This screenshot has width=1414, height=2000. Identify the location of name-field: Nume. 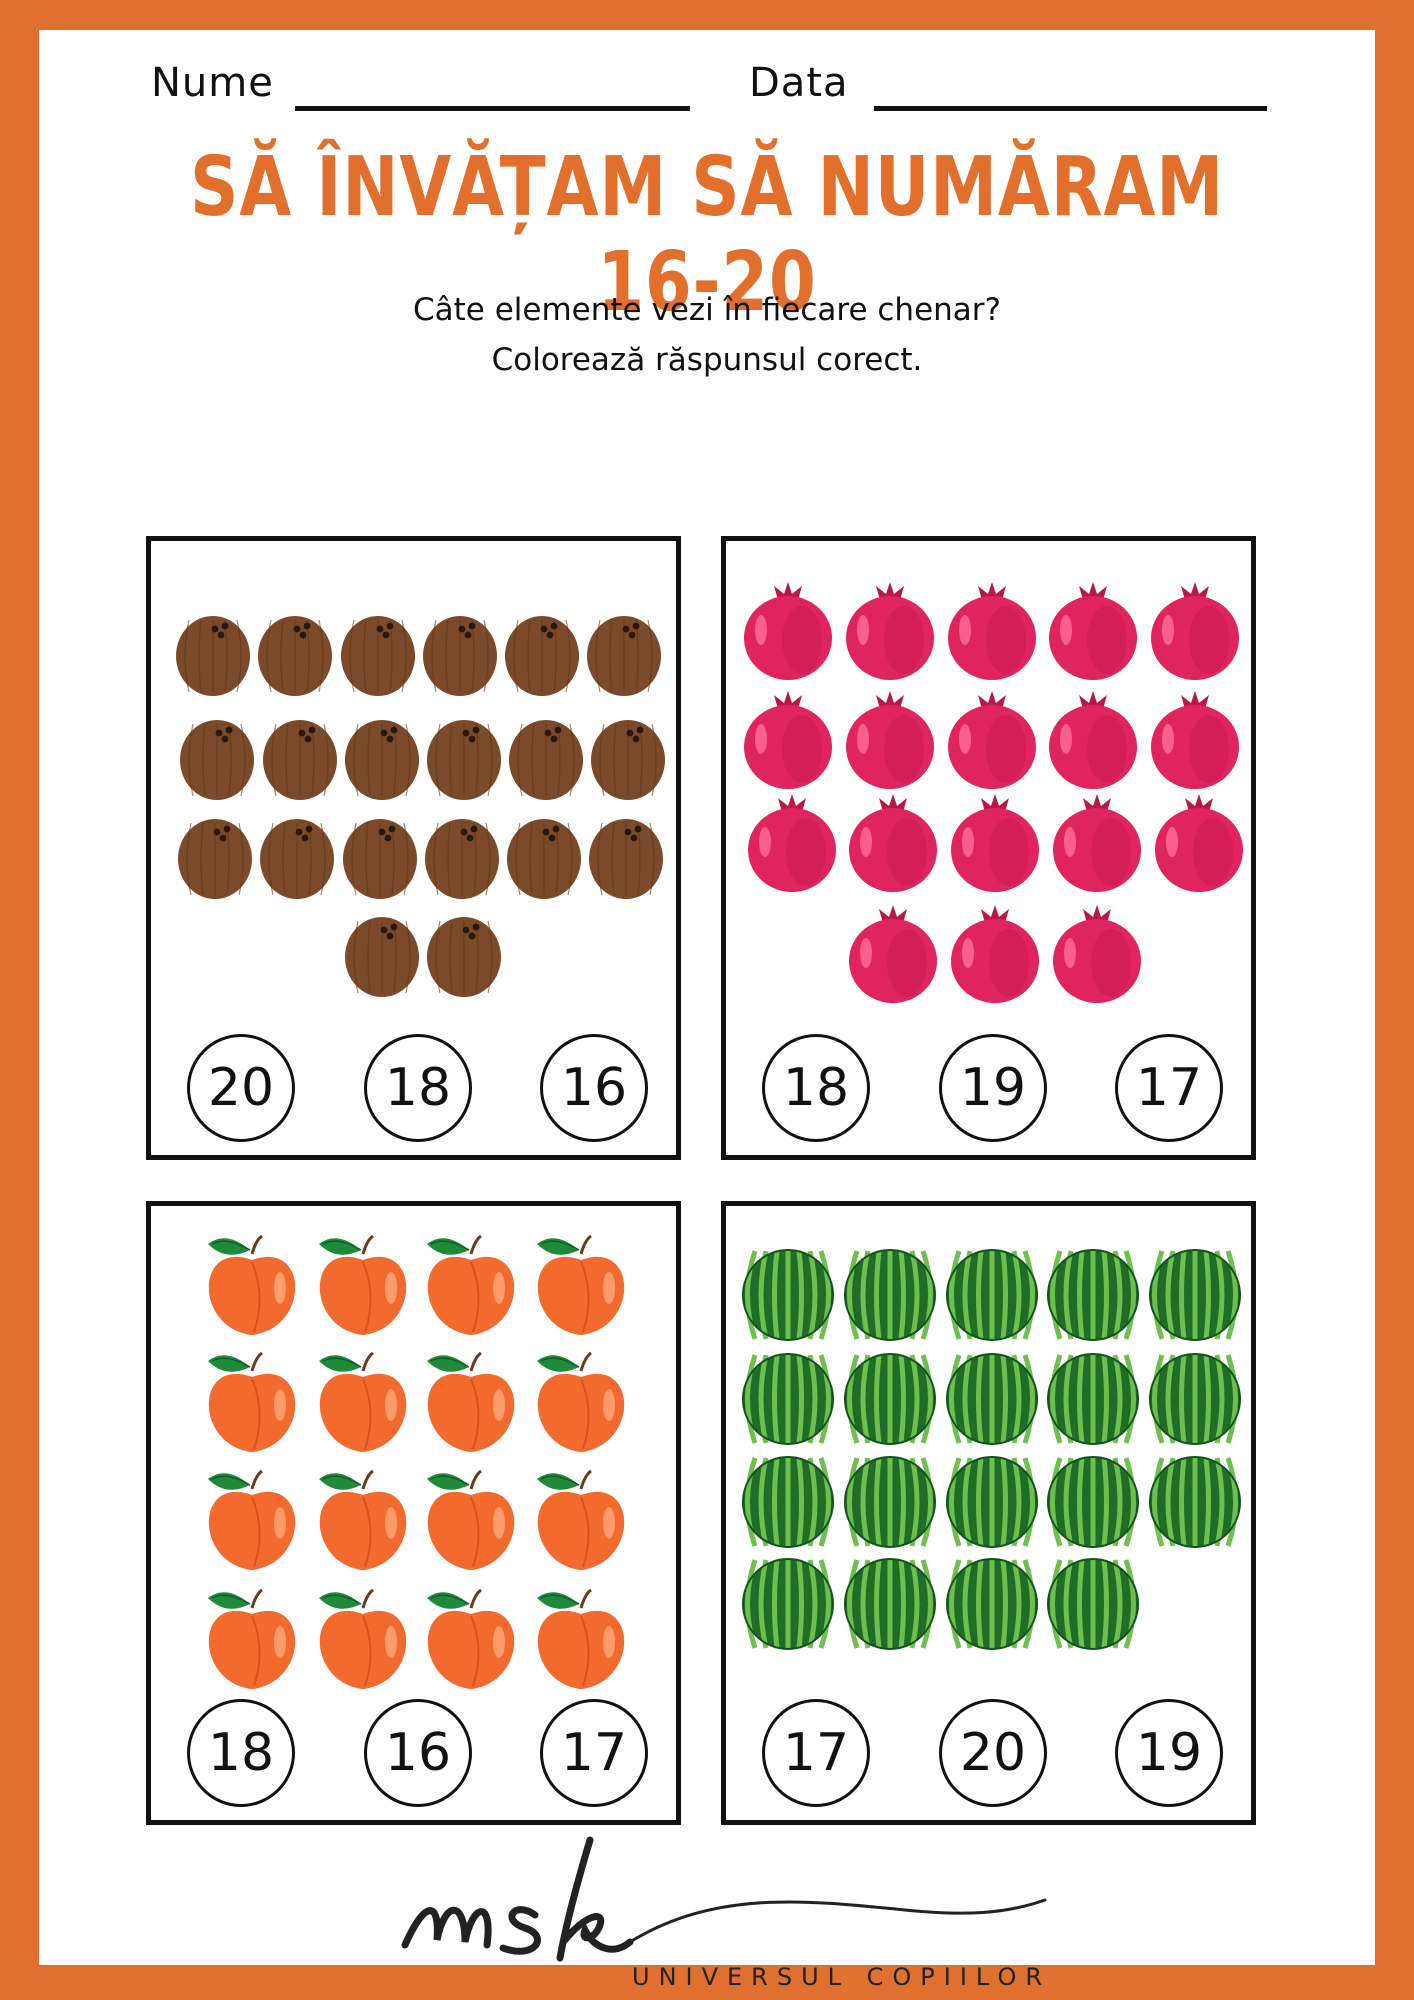
(420, 85).